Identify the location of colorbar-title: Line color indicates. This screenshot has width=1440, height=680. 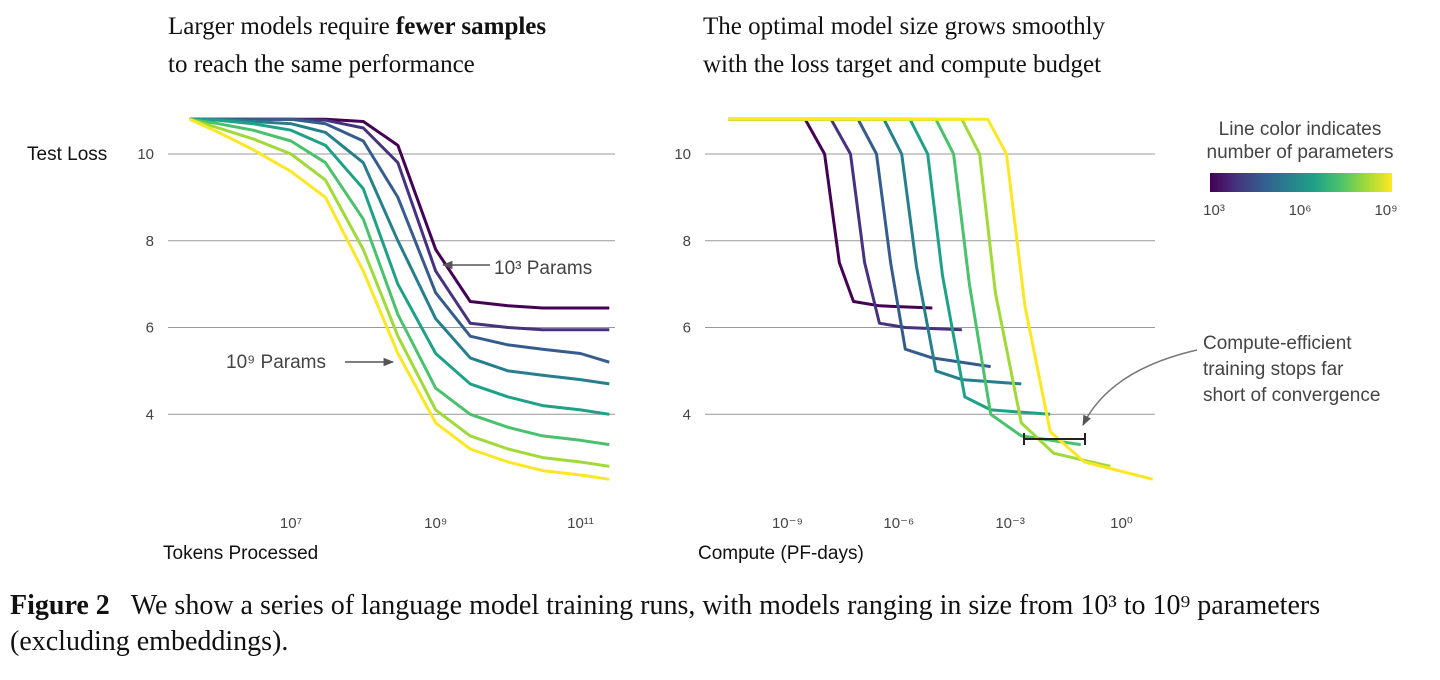
(1300, 129).